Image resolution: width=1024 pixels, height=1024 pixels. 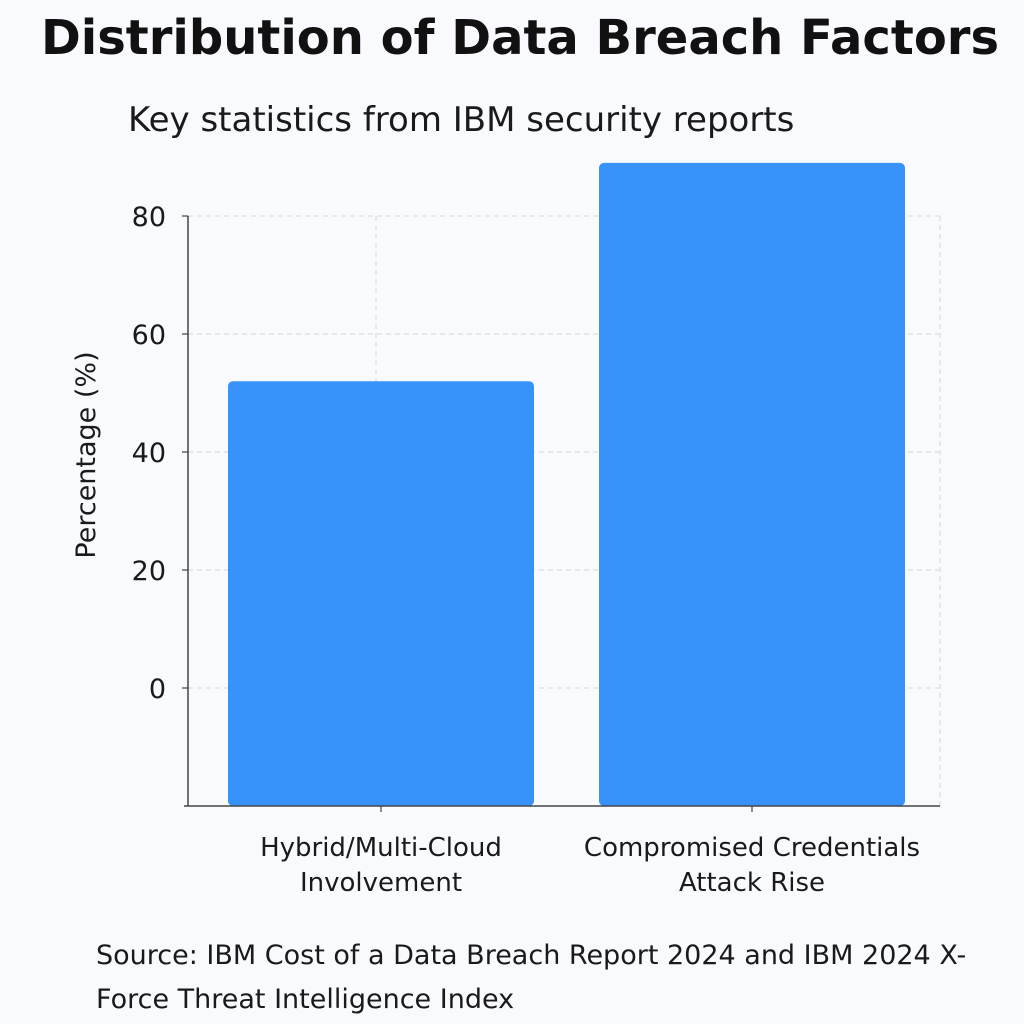 What do you see at coordinates (86, 454) in the screenshot?
I see `y-axis-label: Percentage (%)` at bounding box center [86, 454].